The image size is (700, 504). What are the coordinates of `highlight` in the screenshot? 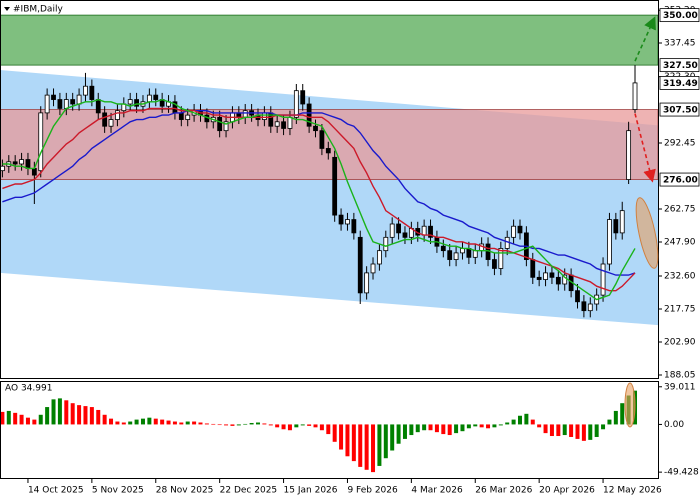 It's located at (630, 405).